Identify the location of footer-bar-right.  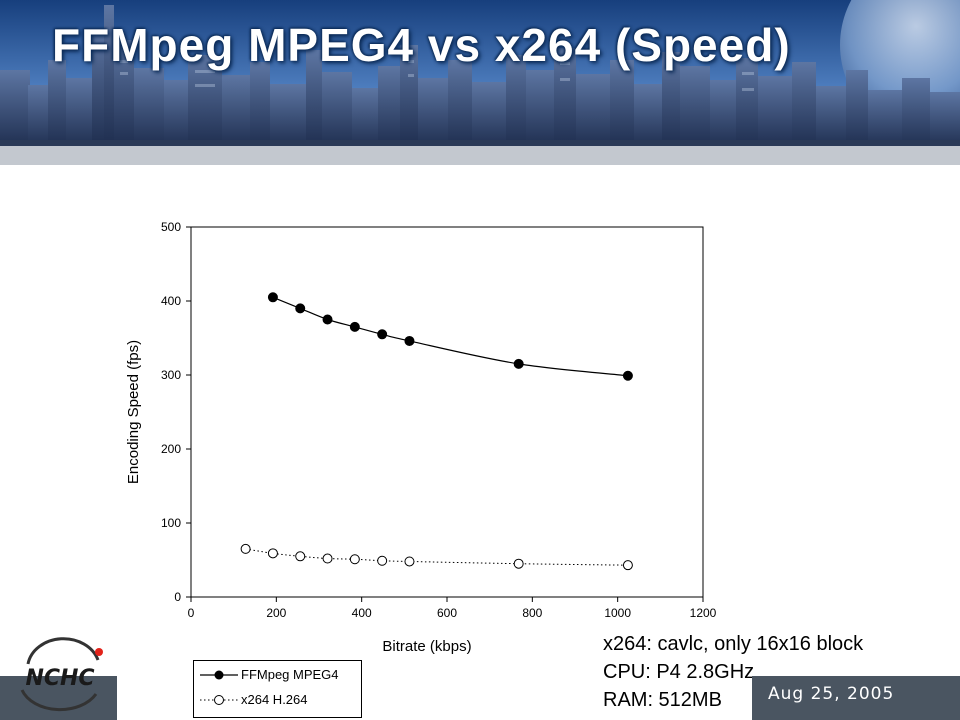
(856, 698).